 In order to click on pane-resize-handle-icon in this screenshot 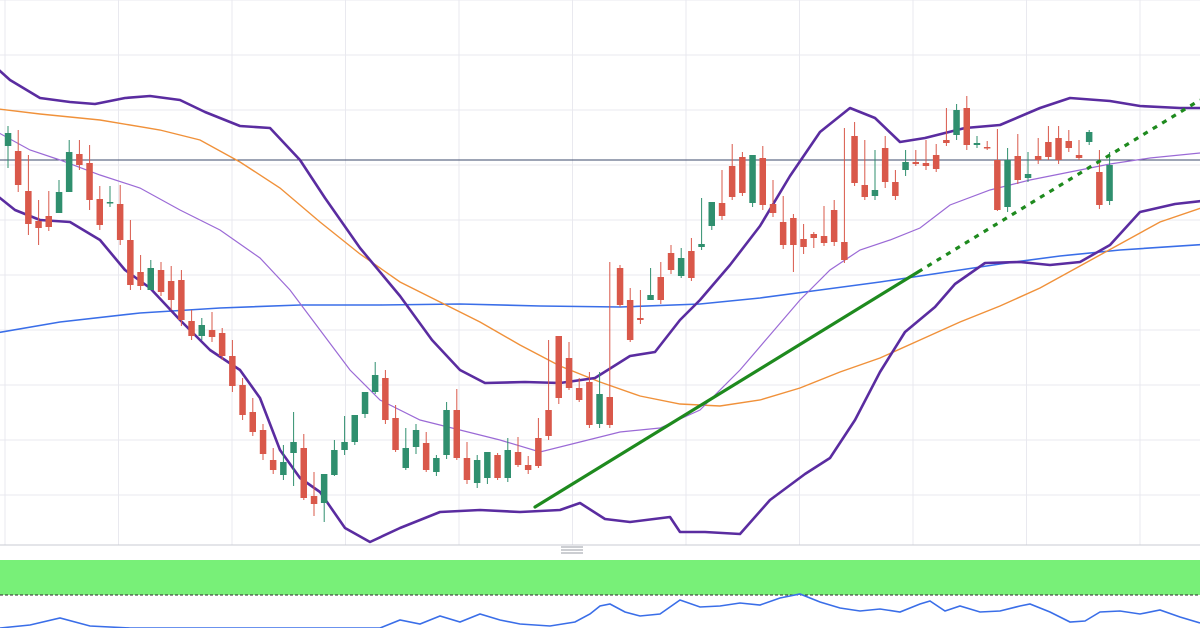, I will do `click(572, 550)`.